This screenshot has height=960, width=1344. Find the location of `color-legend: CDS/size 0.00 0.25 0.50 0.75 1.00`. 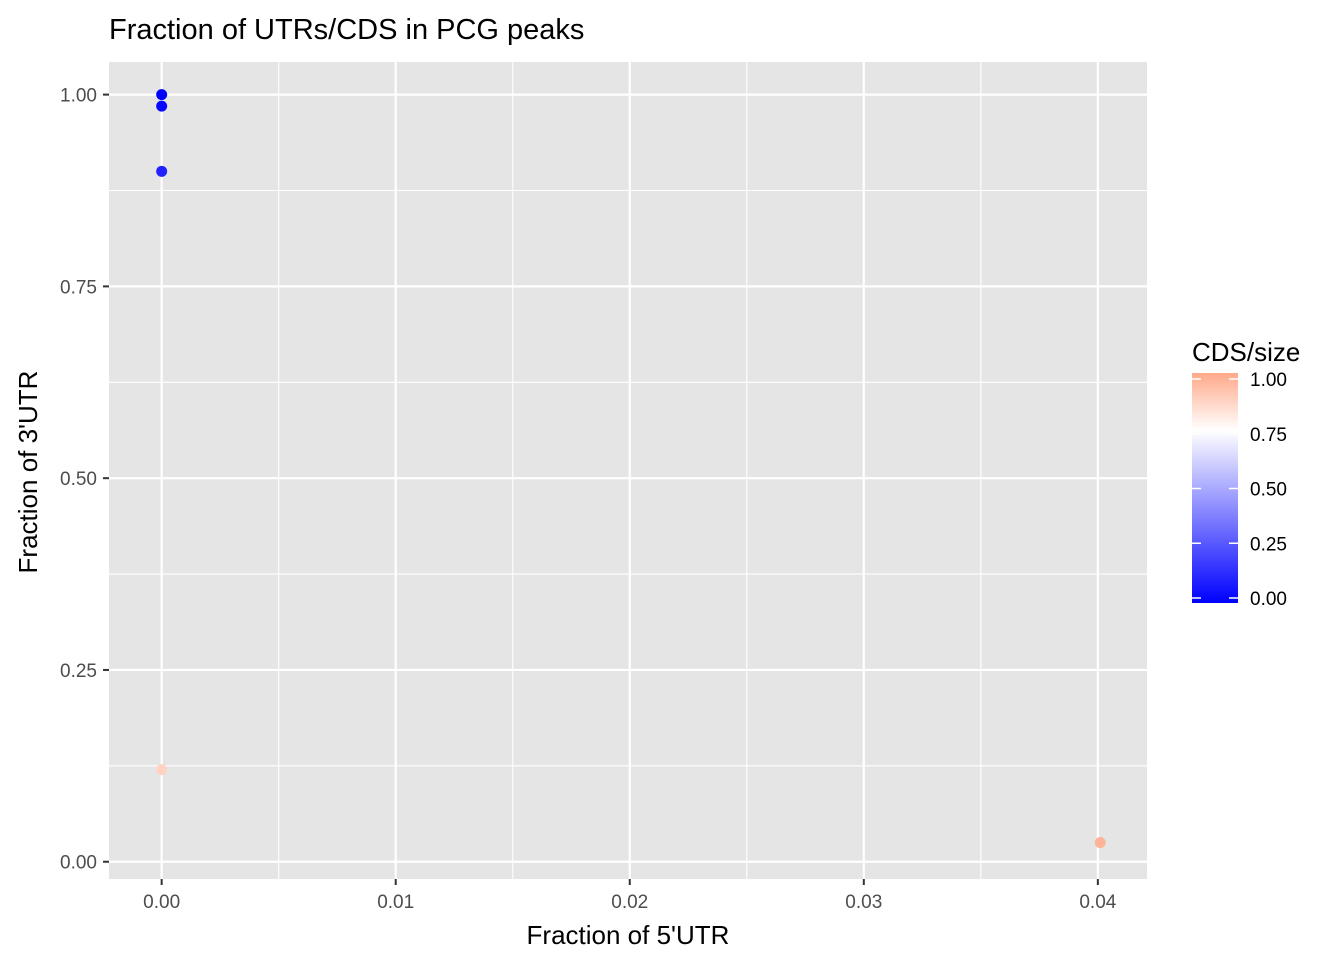

color-legend: CDS/size 0.00 0.25 0.50 0.75 1.00 is located at coordinates (1246, 473).